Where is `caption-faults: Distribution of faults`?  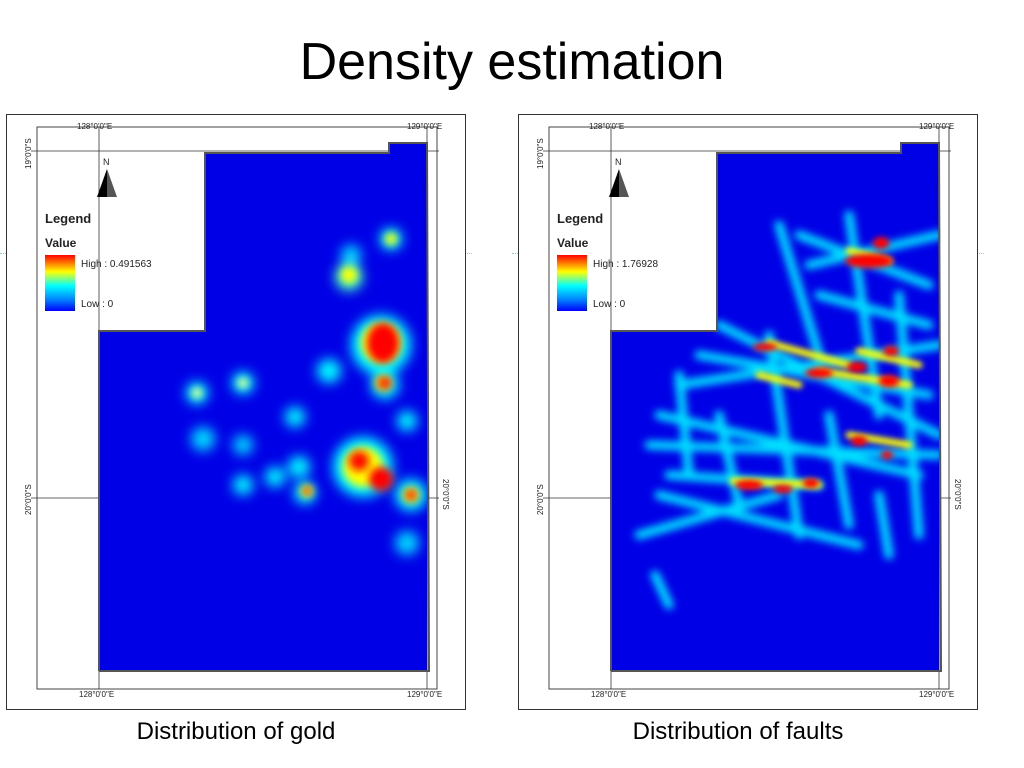
caption-faults: Distribution of faults is located at coordinates (738, 731).